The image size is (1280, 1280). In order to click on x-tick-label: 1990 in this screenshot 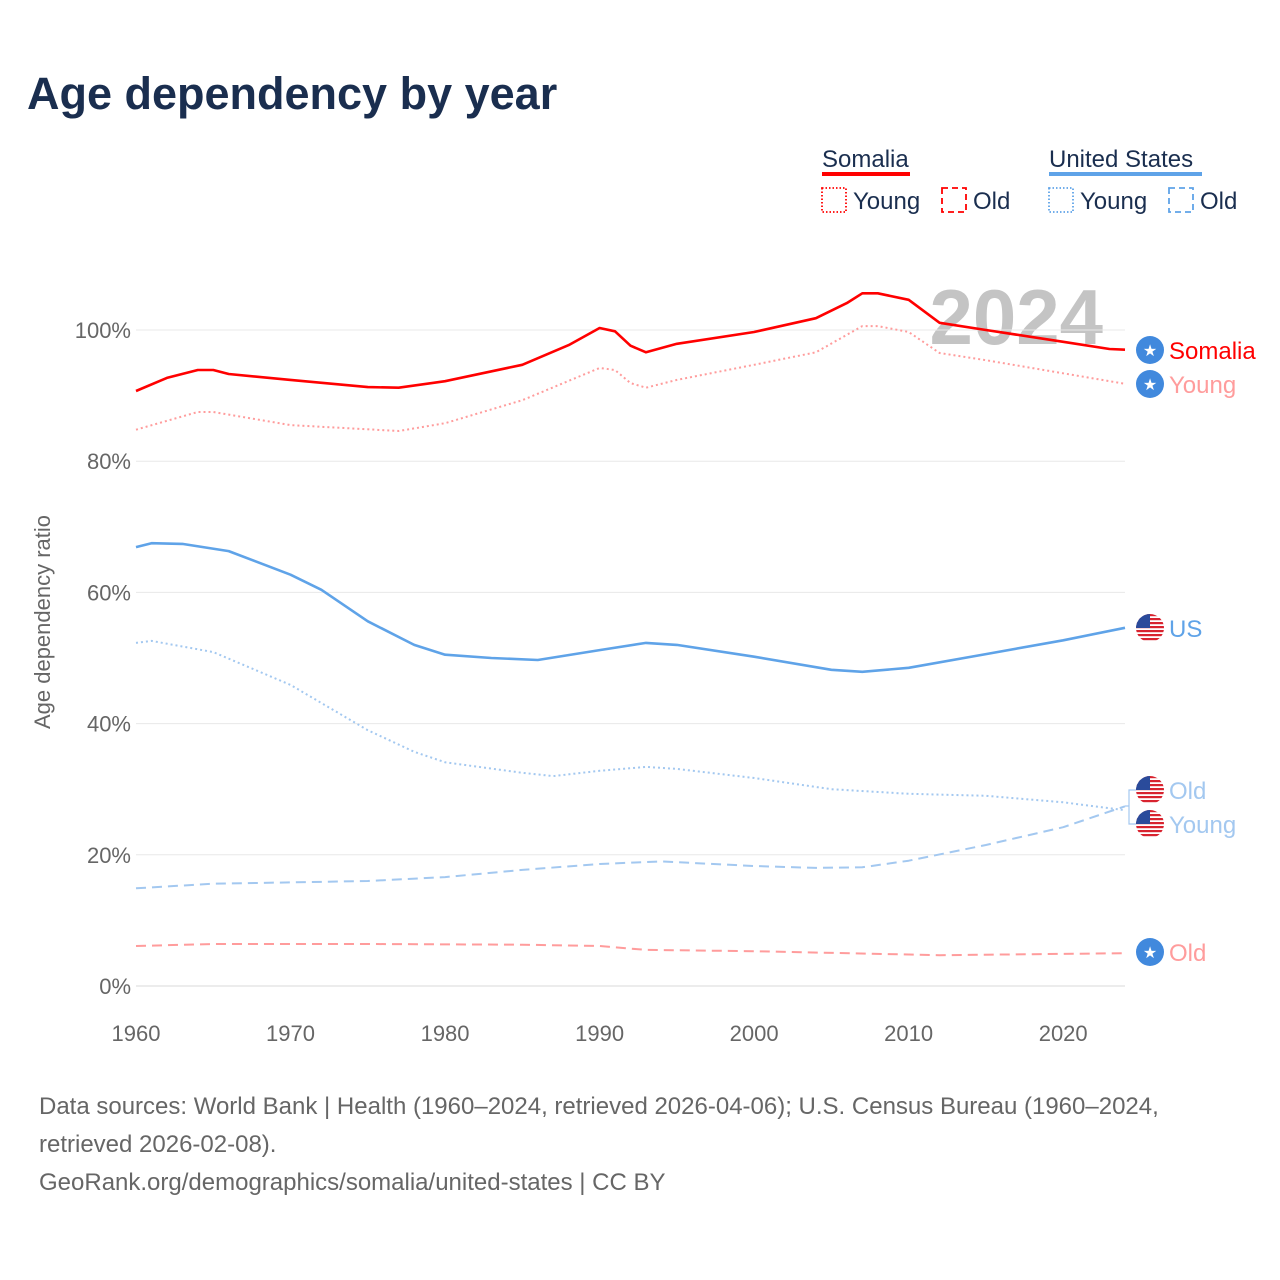, I will do `click(599, 1033)`.